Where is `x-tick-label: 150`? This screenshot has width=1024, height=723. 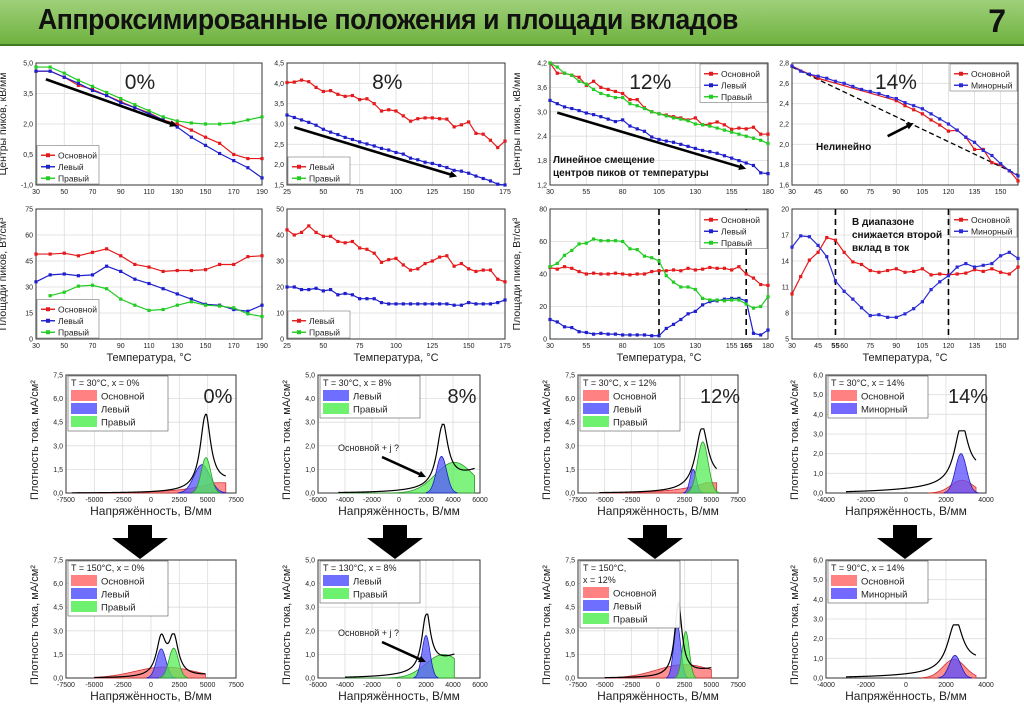 x-tick-label: 150 is located at coordinates (206, 192).